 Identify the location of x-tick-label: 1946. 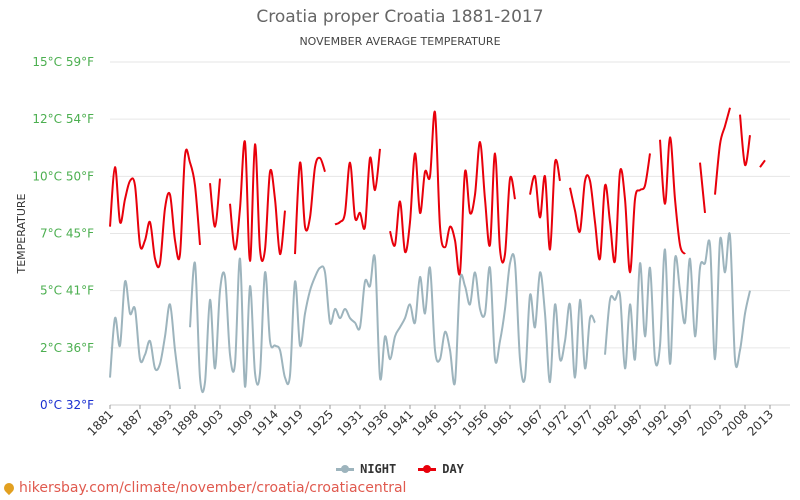
(425, 422).